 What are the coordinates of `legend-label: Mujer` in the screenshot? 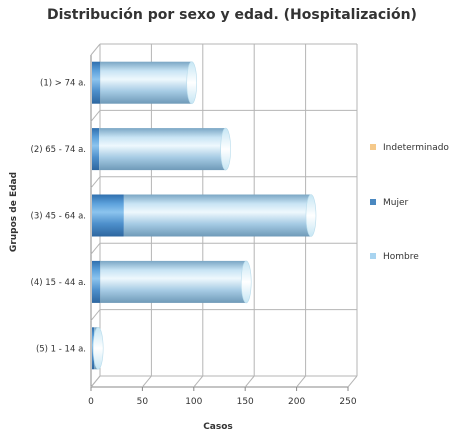 It's located at (396, 203).